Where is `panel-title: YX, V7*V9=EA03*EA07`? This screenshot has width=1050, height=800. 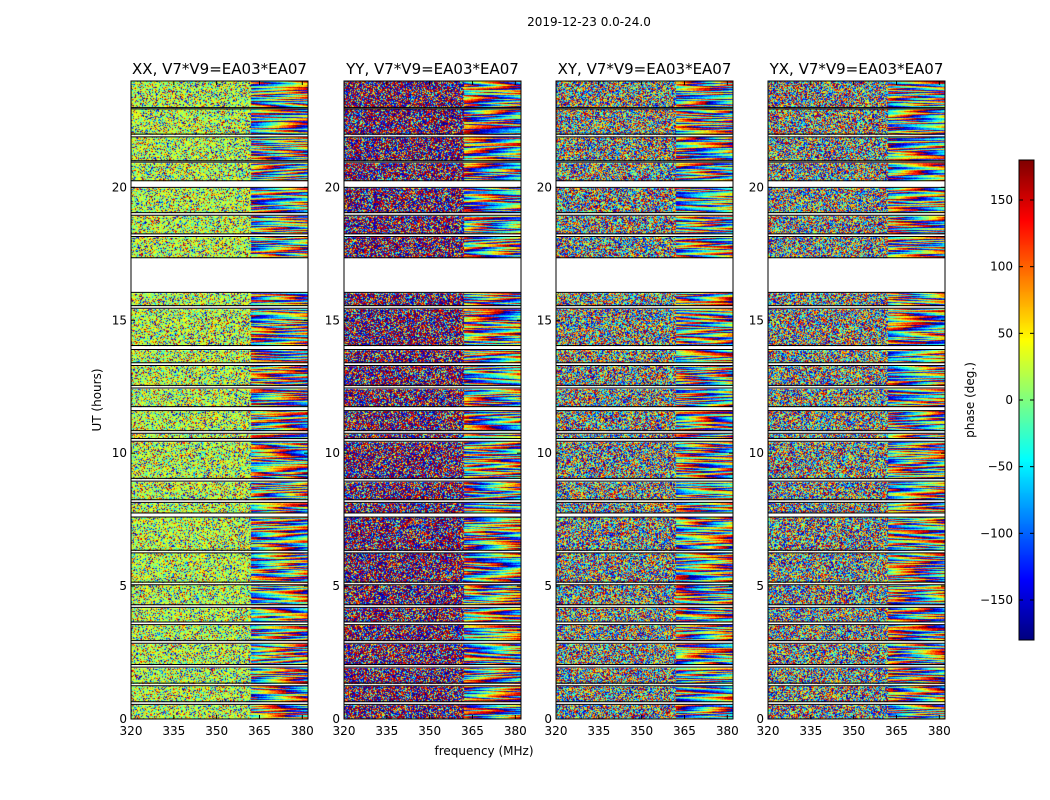
panel-title: YX, V7*V9=EA03*EA07 is located at coordinates (856, 69).